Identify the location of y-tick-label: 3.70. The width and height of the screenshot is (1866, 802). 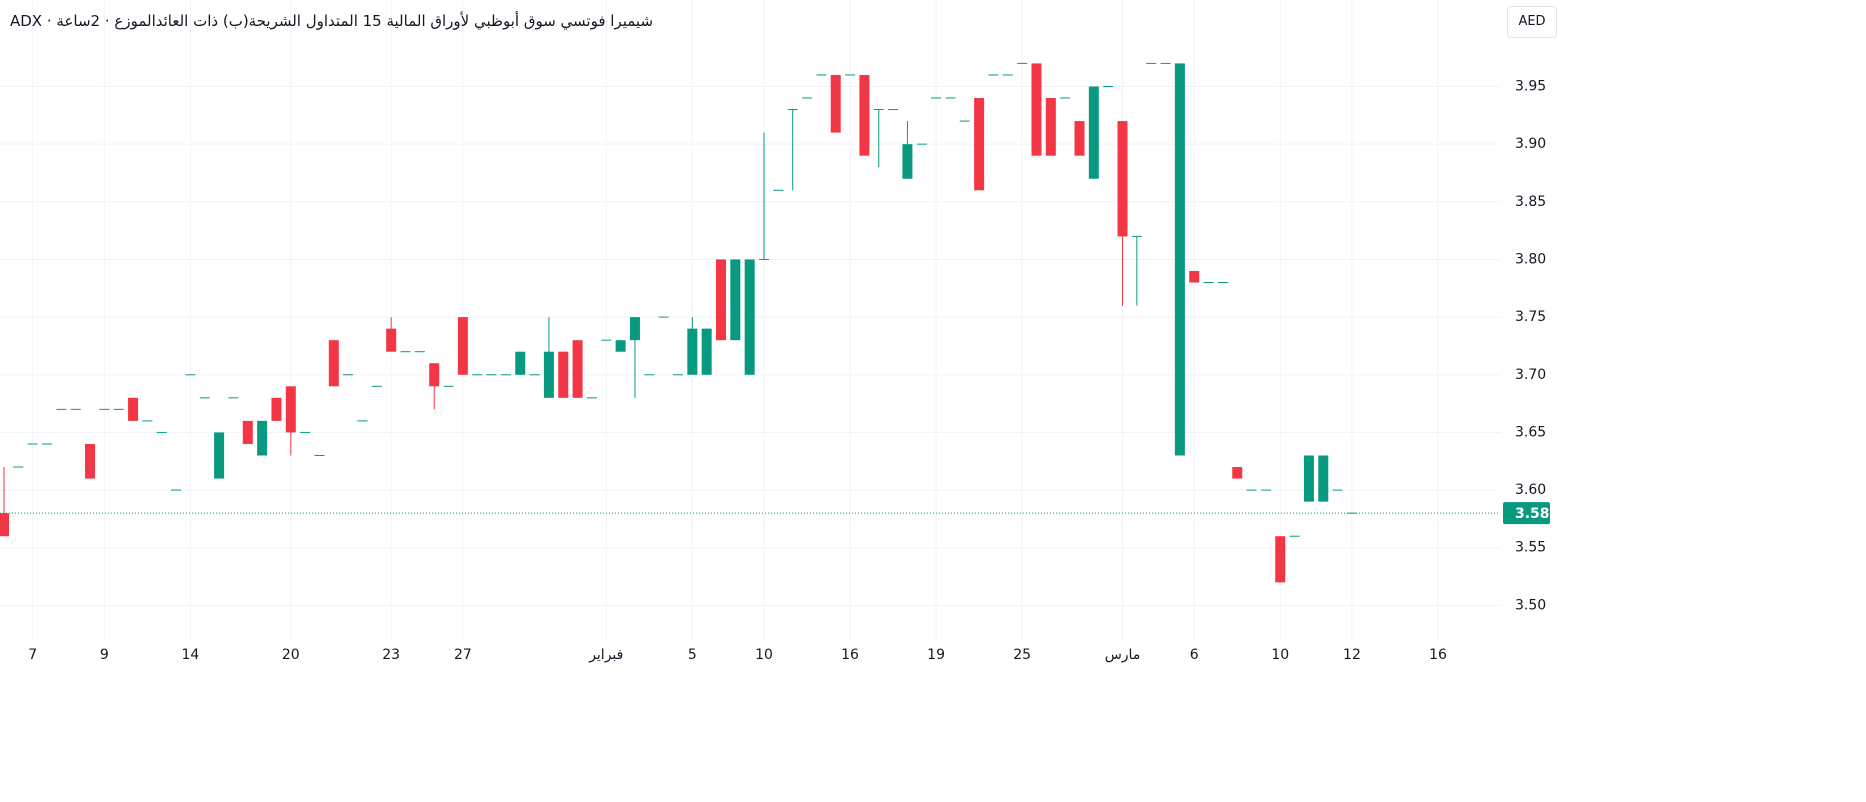
(1530, 375).